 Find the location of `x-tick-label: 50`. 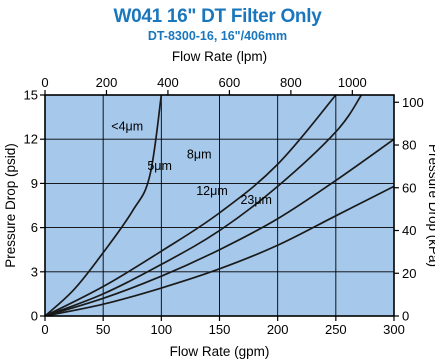

x-tick-label: 50 is located at coordinates (103, 329).